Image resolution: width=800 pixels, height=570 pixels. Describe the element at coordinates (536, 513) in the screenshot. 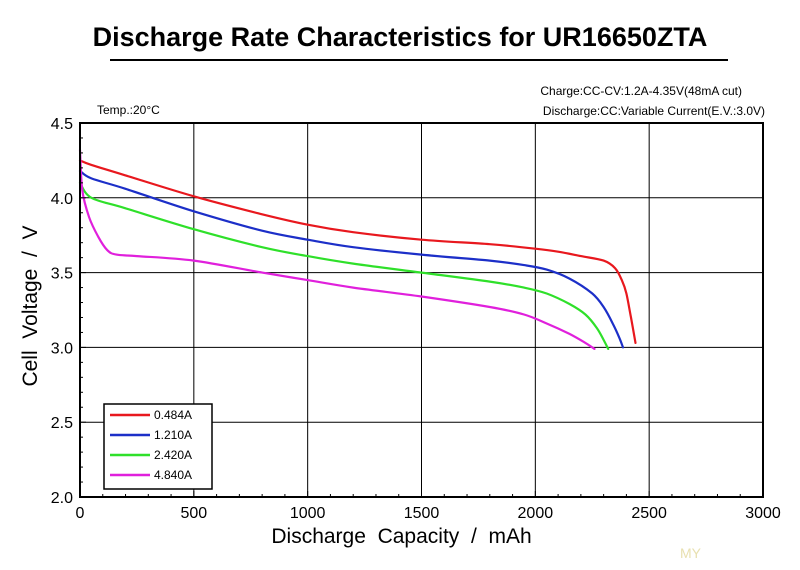

I see `x-tick-label: 2000` at that location.